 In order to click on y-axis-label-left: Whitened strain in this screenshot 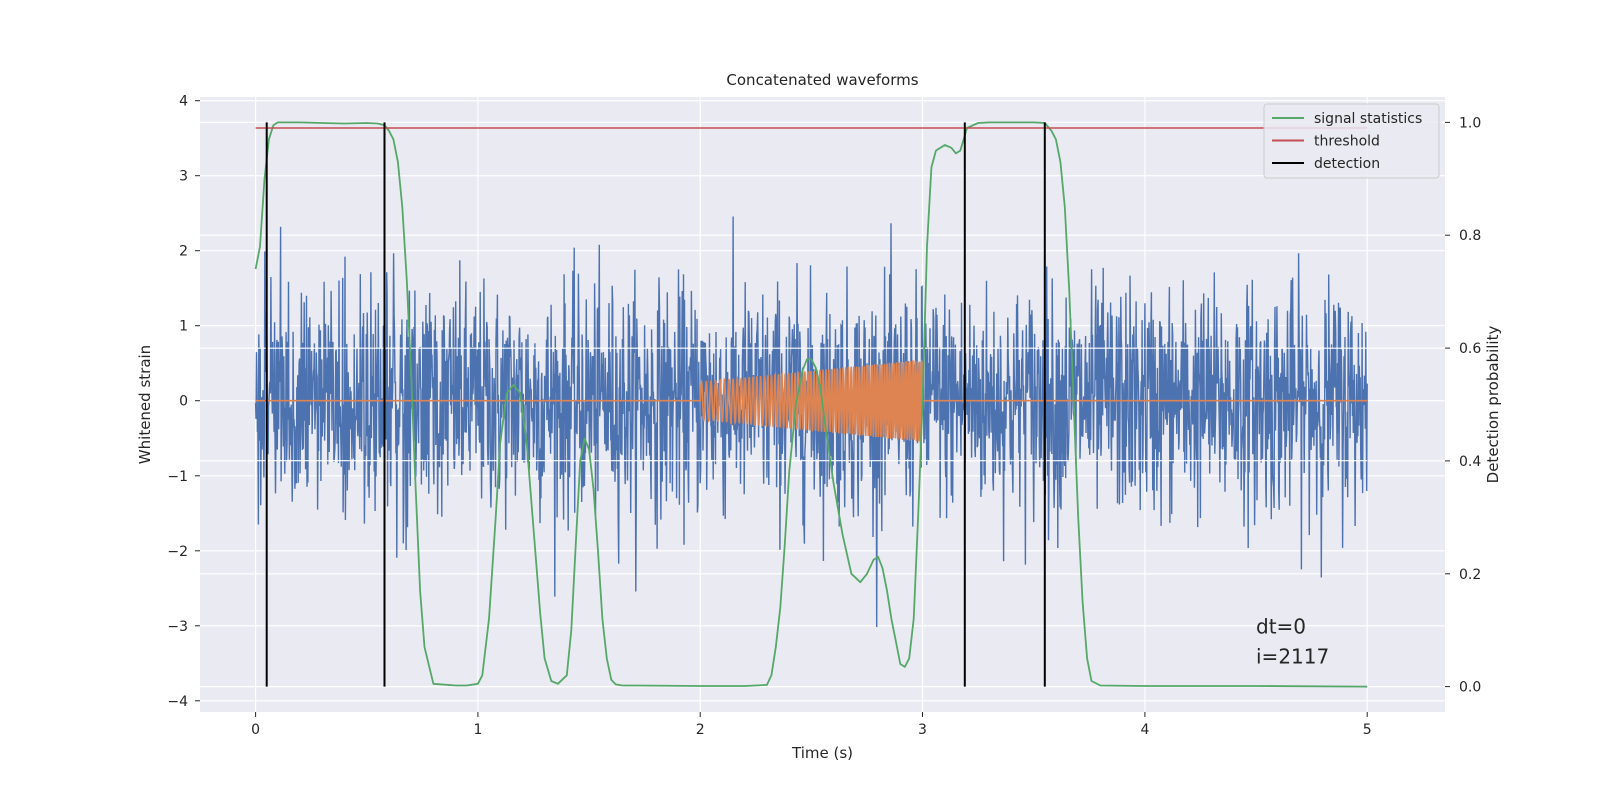, I will do `click(145, 404)`.